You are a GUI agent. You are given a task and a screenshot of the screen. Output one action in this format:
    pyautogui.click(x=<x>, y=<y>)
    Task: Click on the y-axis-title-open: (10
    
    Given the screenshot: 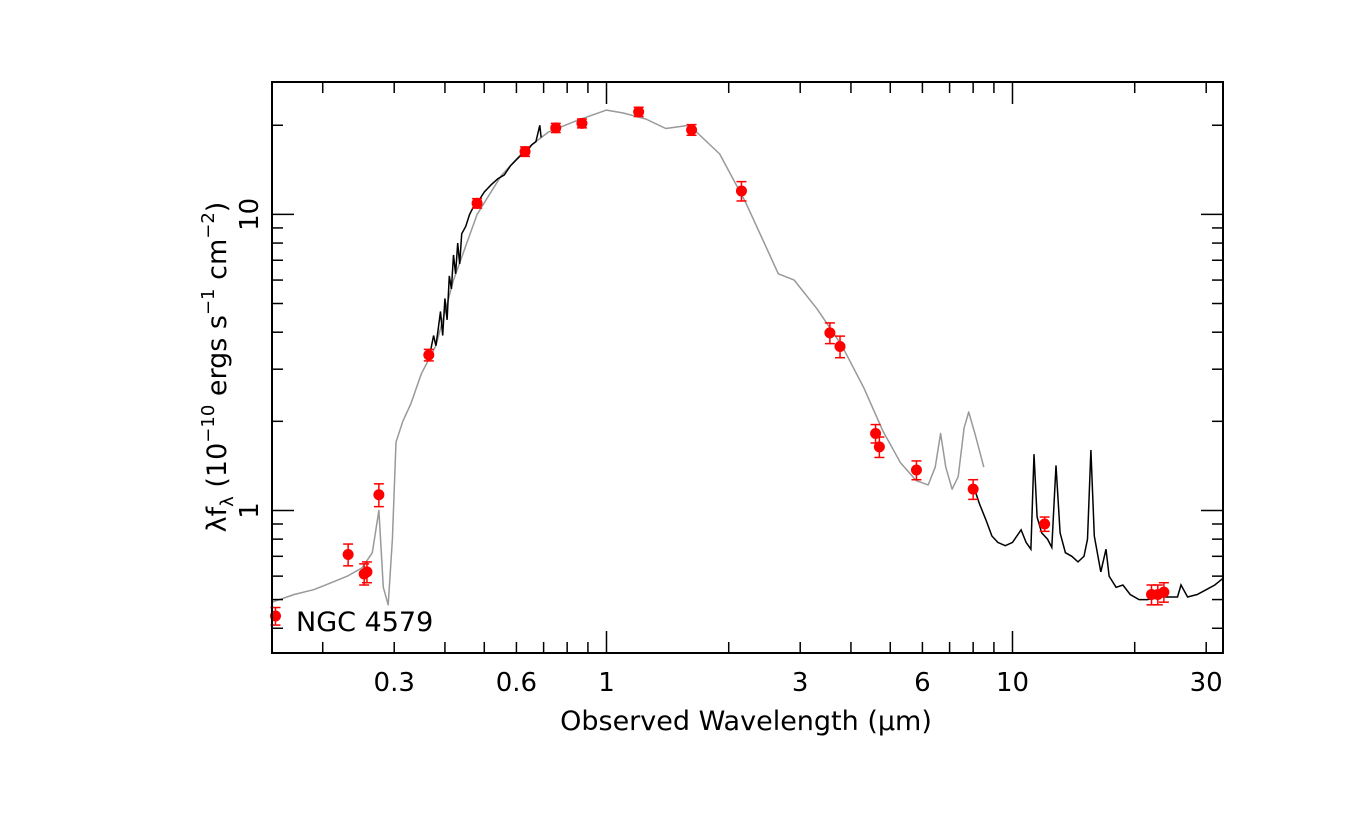 What is the action you would take?
    pyautogui.click(x=217, y=469)
    